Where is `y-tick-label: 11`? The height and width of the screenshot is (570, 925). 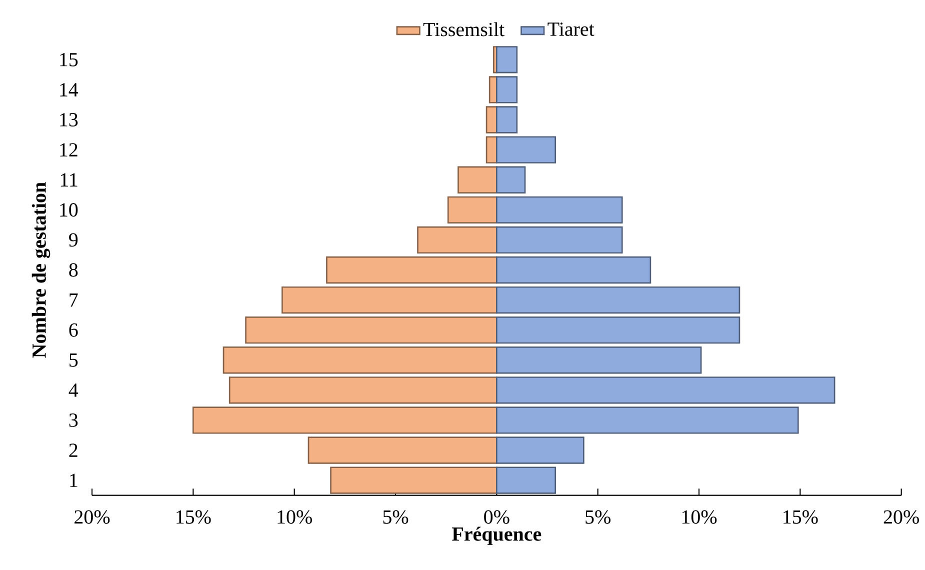
y-tick-label: 11 is located at coordinates (69, 179).